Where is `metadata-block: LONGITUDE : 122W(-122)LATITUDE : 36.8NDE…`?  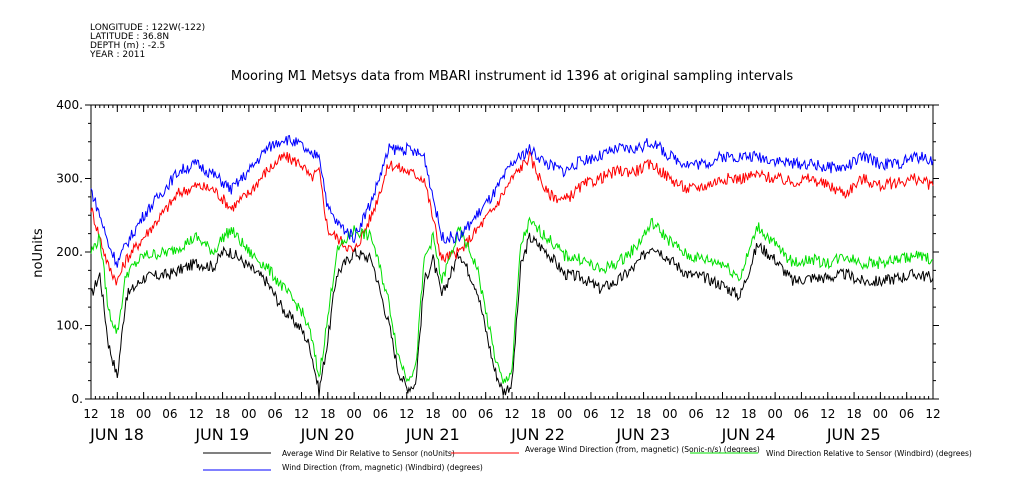
metadata-block: LONGITUDE : 122W(-122)LATITUDE : 36.8NDE… is located at coordinates (147, 41).